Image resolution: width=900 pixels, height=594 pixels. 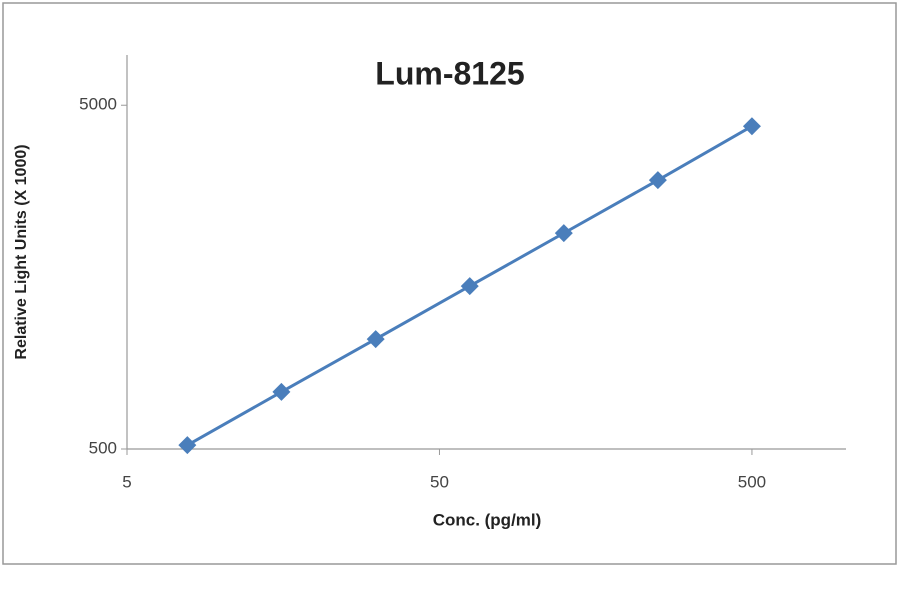 What do you see at coordinates (126, 481) in the screenshot?
I see `x-tick-label: 5` at bounding box center [126, 481].